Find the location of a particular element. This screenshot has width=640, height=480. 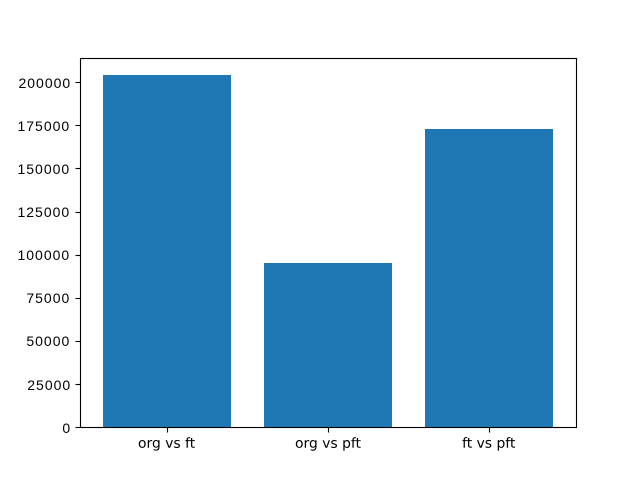

svg-text: 75000 is located at coordinates (48, 298).